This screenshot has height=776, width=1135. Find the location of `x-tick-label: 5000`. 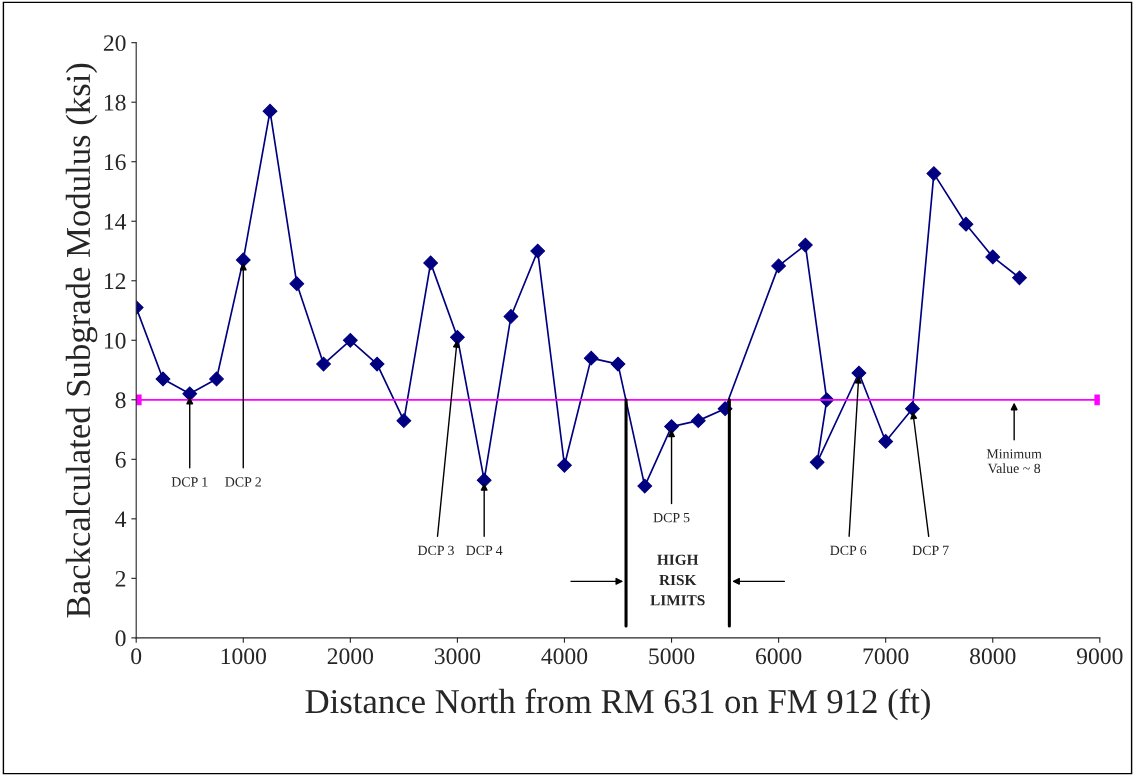

x-tick-label: 5000 is located at coordinates (672, 656).